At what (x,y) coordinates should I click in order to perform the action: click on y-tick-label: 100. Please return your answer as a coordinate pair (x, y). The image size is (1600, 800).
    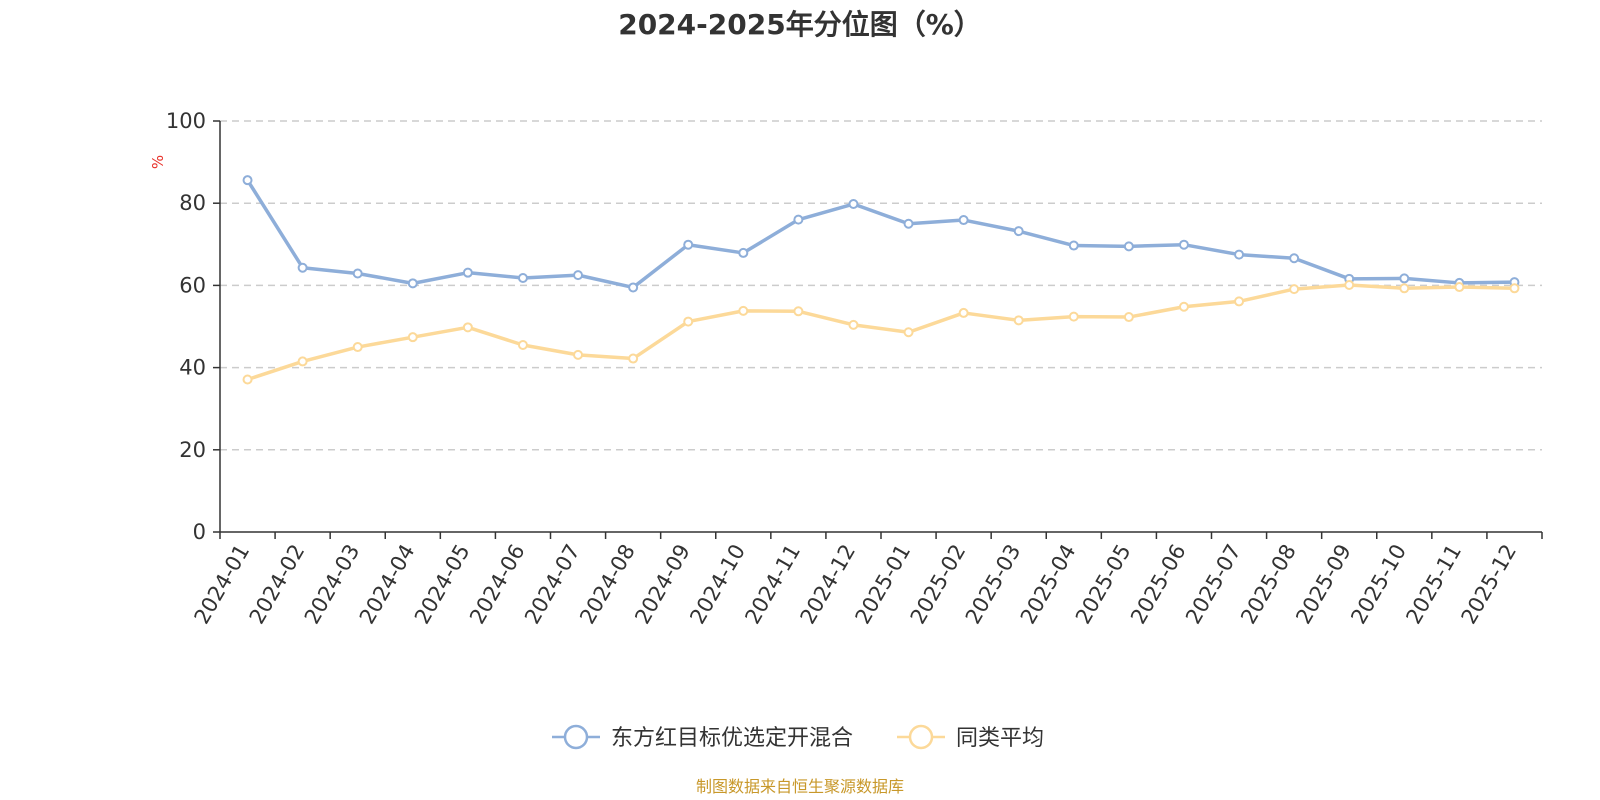
    Looking at the image, I should click on (186, 121).